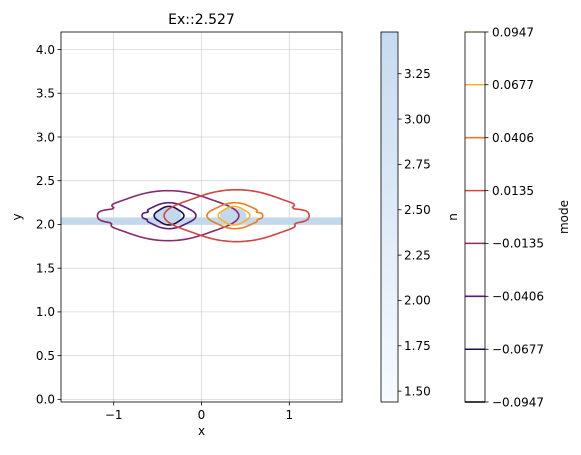  What do you see at coordinates (417, 74) in the screenshot?
I see `colorbar-n-tick-label-7: 3.25` at bounding box center [417, 74].